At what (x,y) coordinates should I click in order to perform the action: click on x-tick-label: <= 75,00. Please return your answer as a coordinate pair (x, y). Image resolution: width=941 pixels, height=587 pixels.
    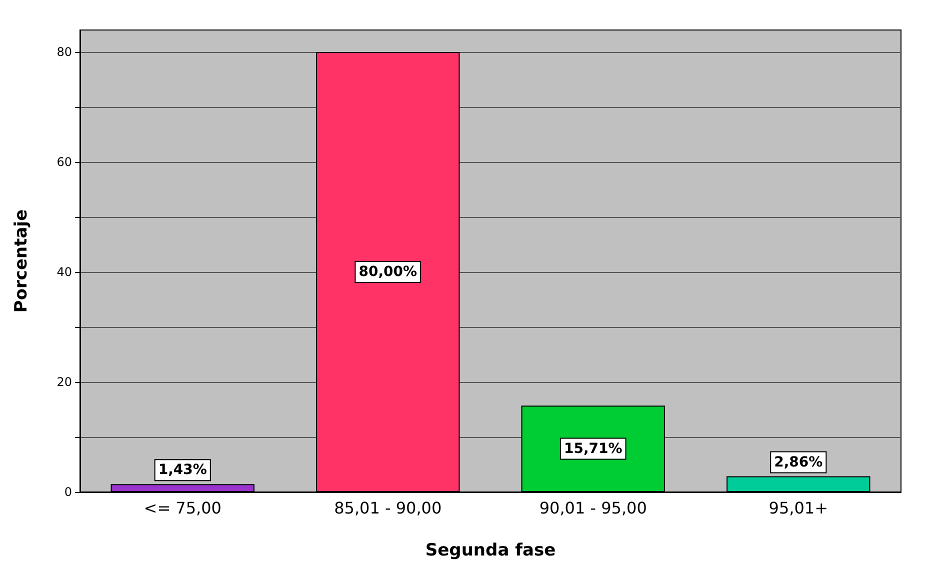
    Looking at the image, I should click on (183, 508).